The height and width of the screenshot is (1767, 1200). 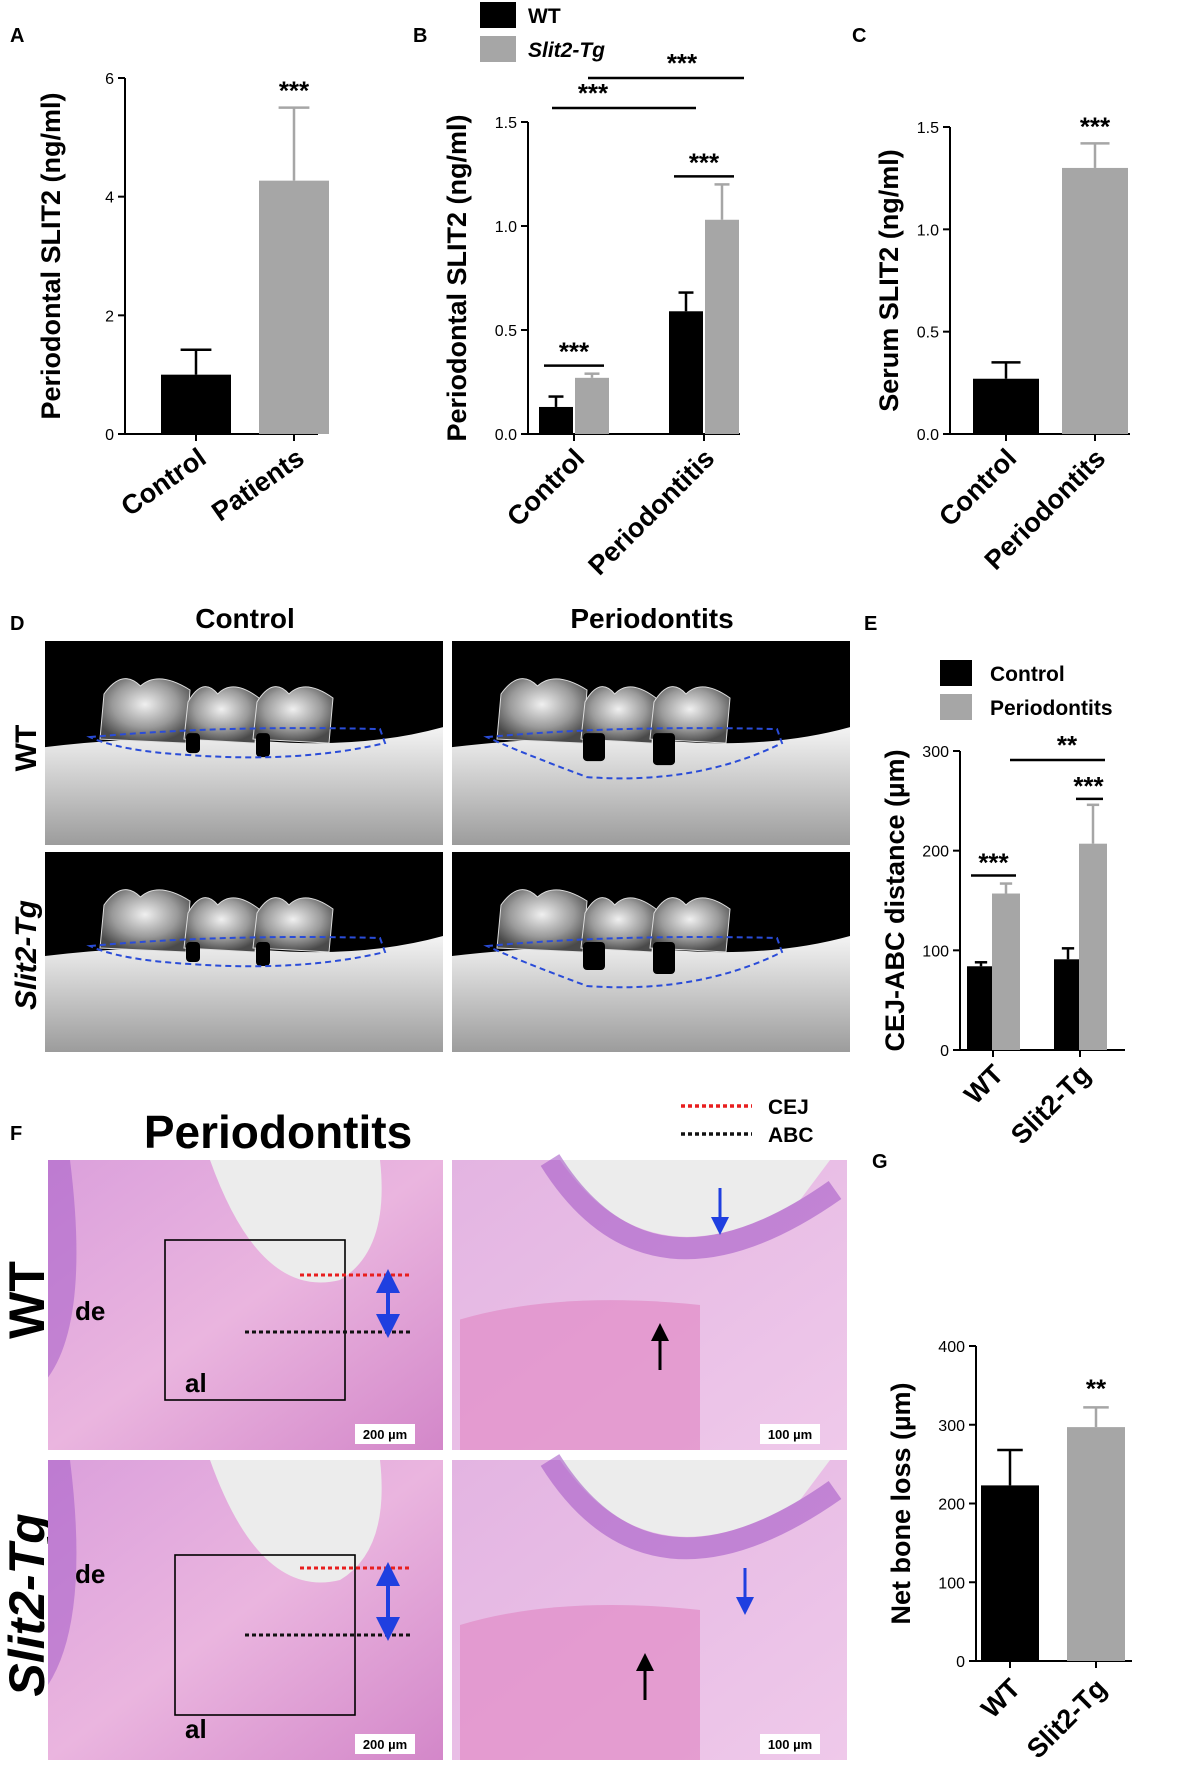 I want to click on ct-image-wt-control, so click(x=244, y=743).